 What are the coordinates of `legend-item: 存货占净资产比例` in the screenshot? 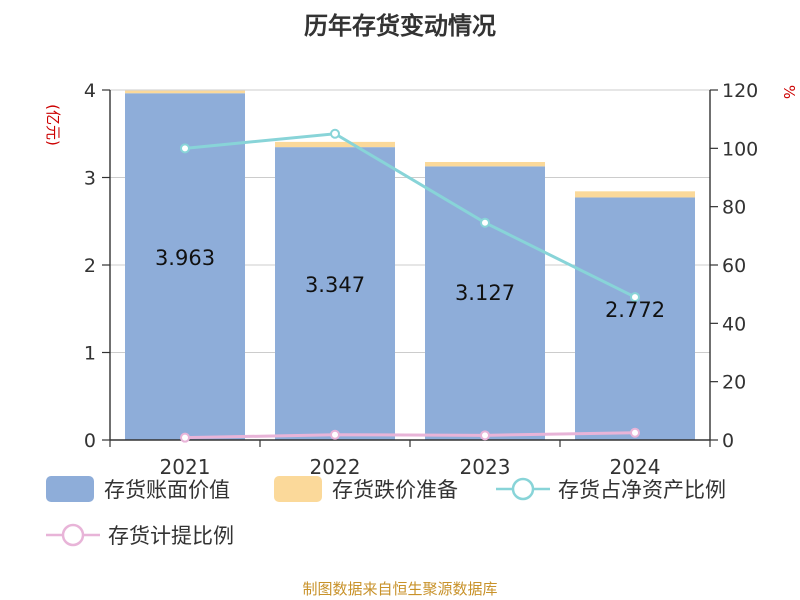 It's located at (611, 489).